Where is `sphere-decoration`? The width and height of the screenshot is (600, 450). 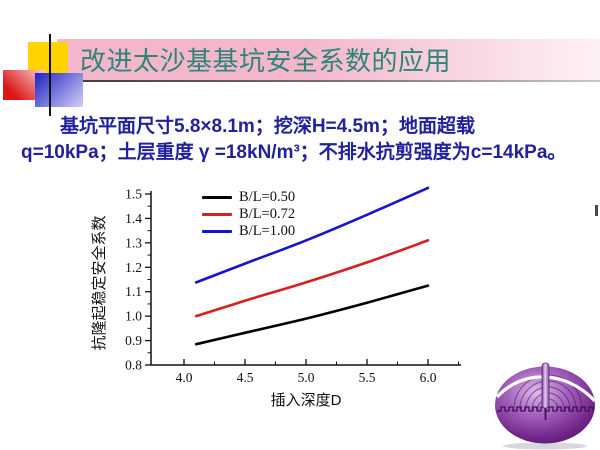
sphere-decoration is located at coordinates (546, 403).